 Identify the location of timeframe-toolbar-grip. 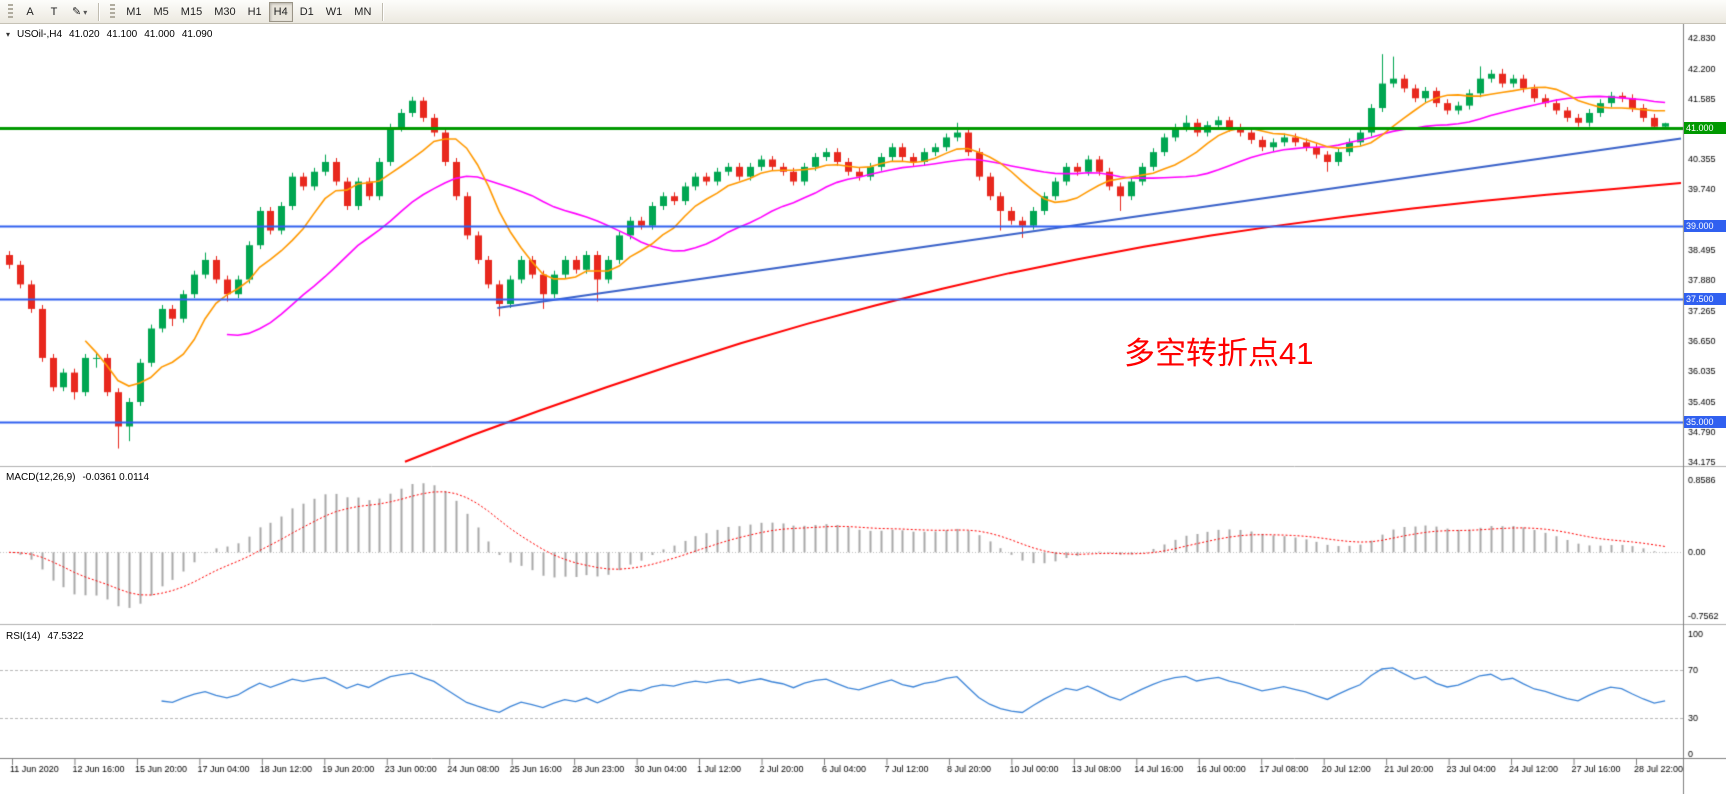
(113, 11).